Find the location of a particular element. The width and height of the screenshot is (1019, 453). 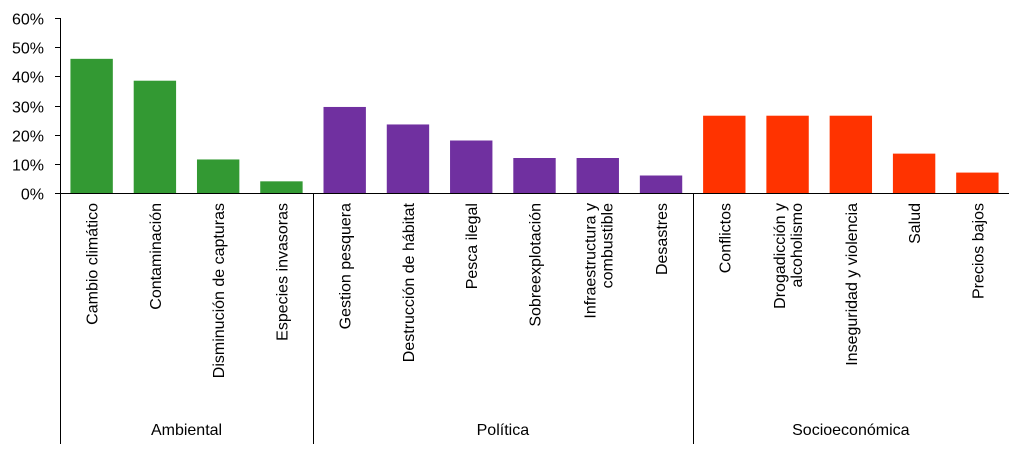

group-label-socioeconomica: Socioeconómica is located at coordinates (851, 430).